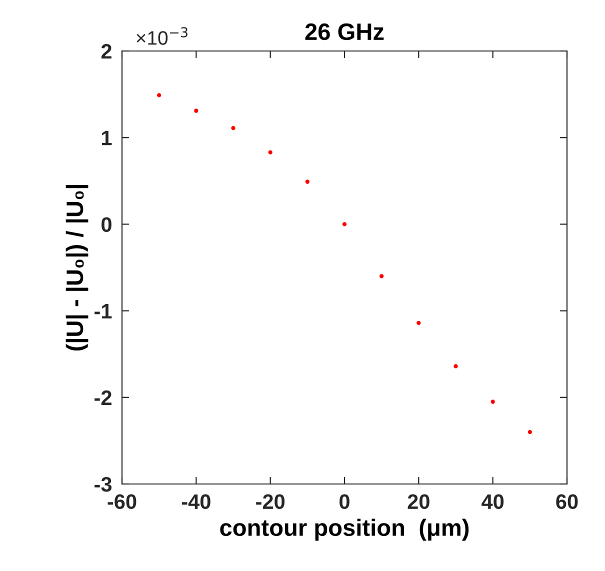 This screenshot has width=605, height=571. What do you see at coordinates (270, 502) in the screenshot?
I see `x-tick-label: -20` at bounding box center [270, 502].